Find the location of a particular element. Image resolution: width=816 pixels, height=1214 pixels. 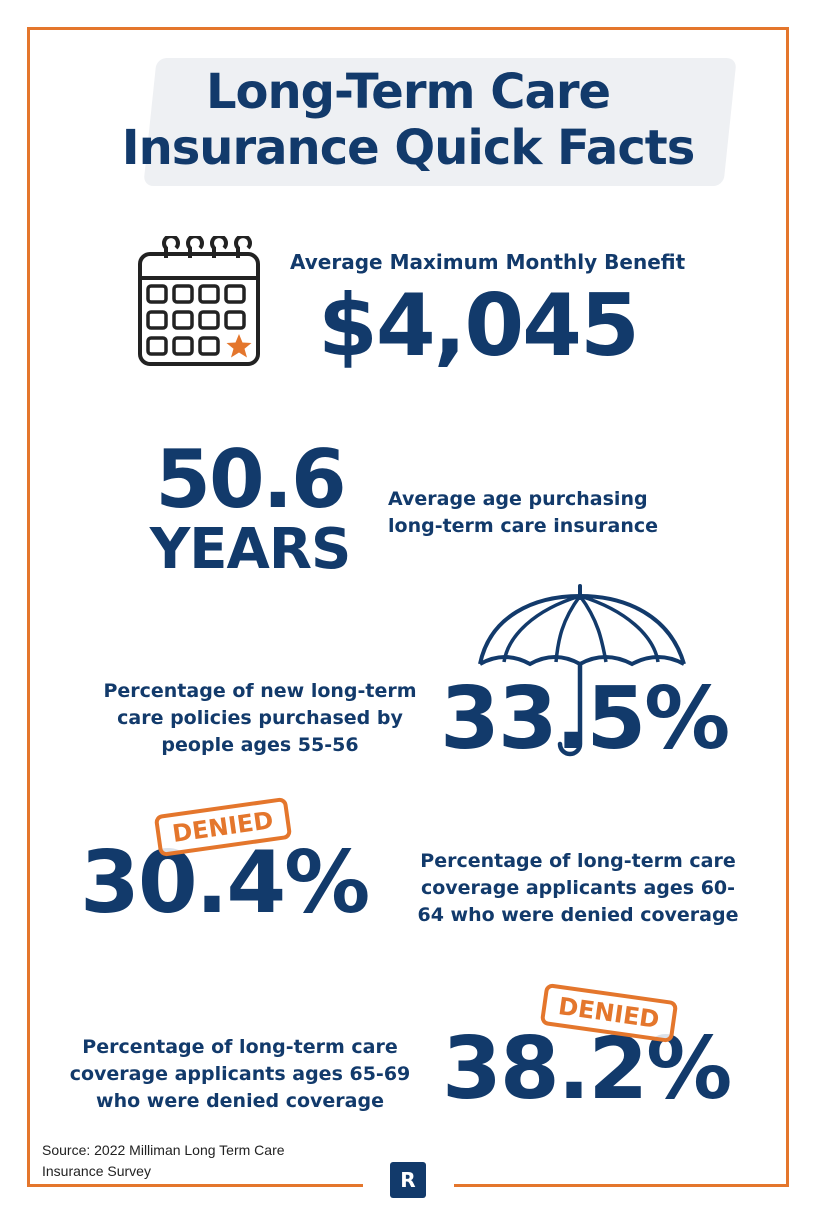

monthly-benefit-value: $4,045 is located at coordinates (479, 326).